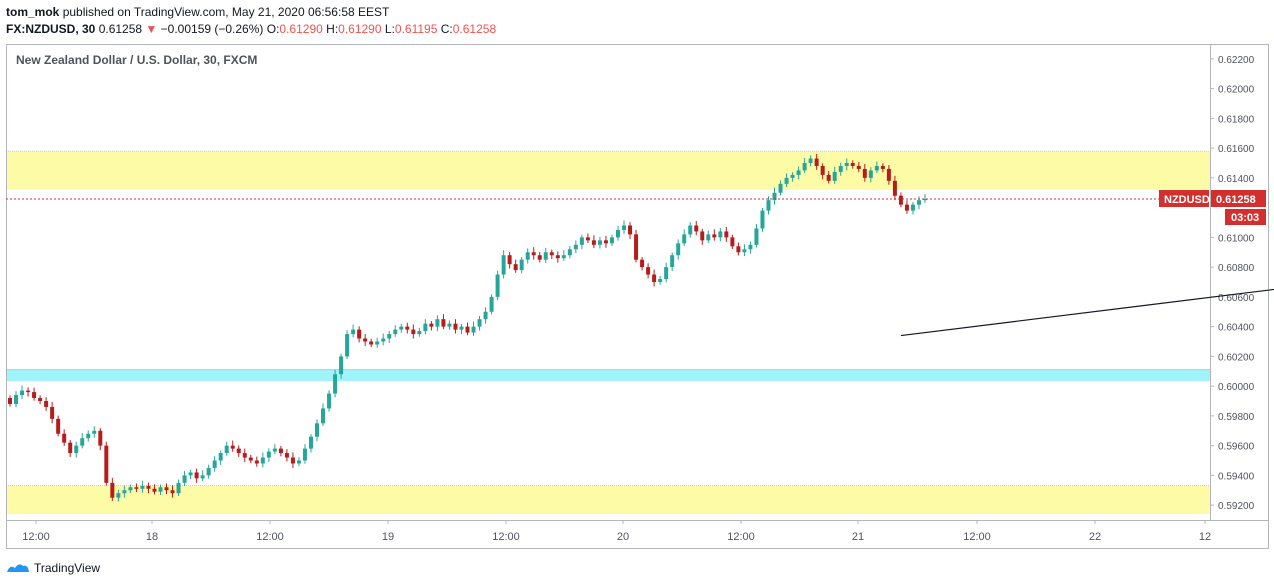 The image size is (1274, 586). I want to click on symbol-name: FX:NZDUSD, 30, so click(51, 29).